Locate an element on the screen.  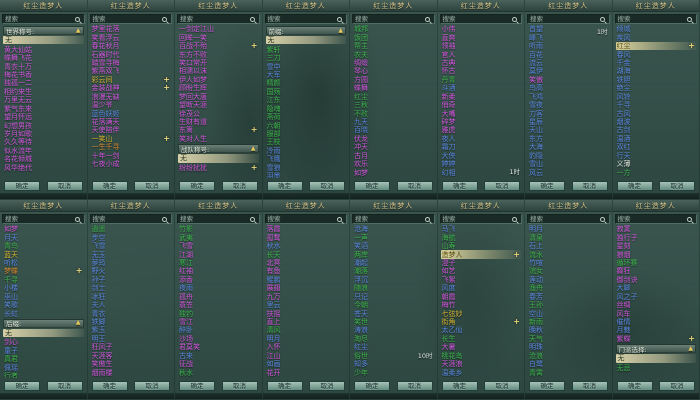
list-item: 蓝天 is located at coordinates (43, 254).